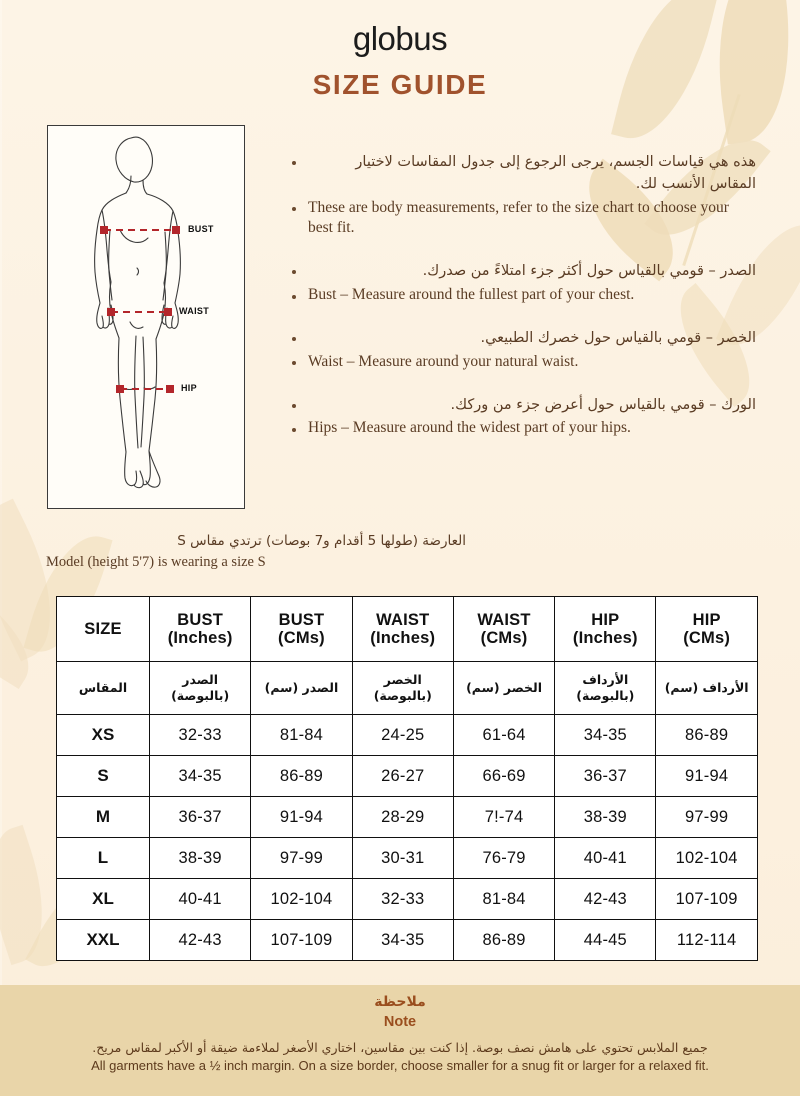  What do you see at coordinates (103, 940) in the screenshot?
I see `cell-size: XXL` at bounding box center [103, 940].